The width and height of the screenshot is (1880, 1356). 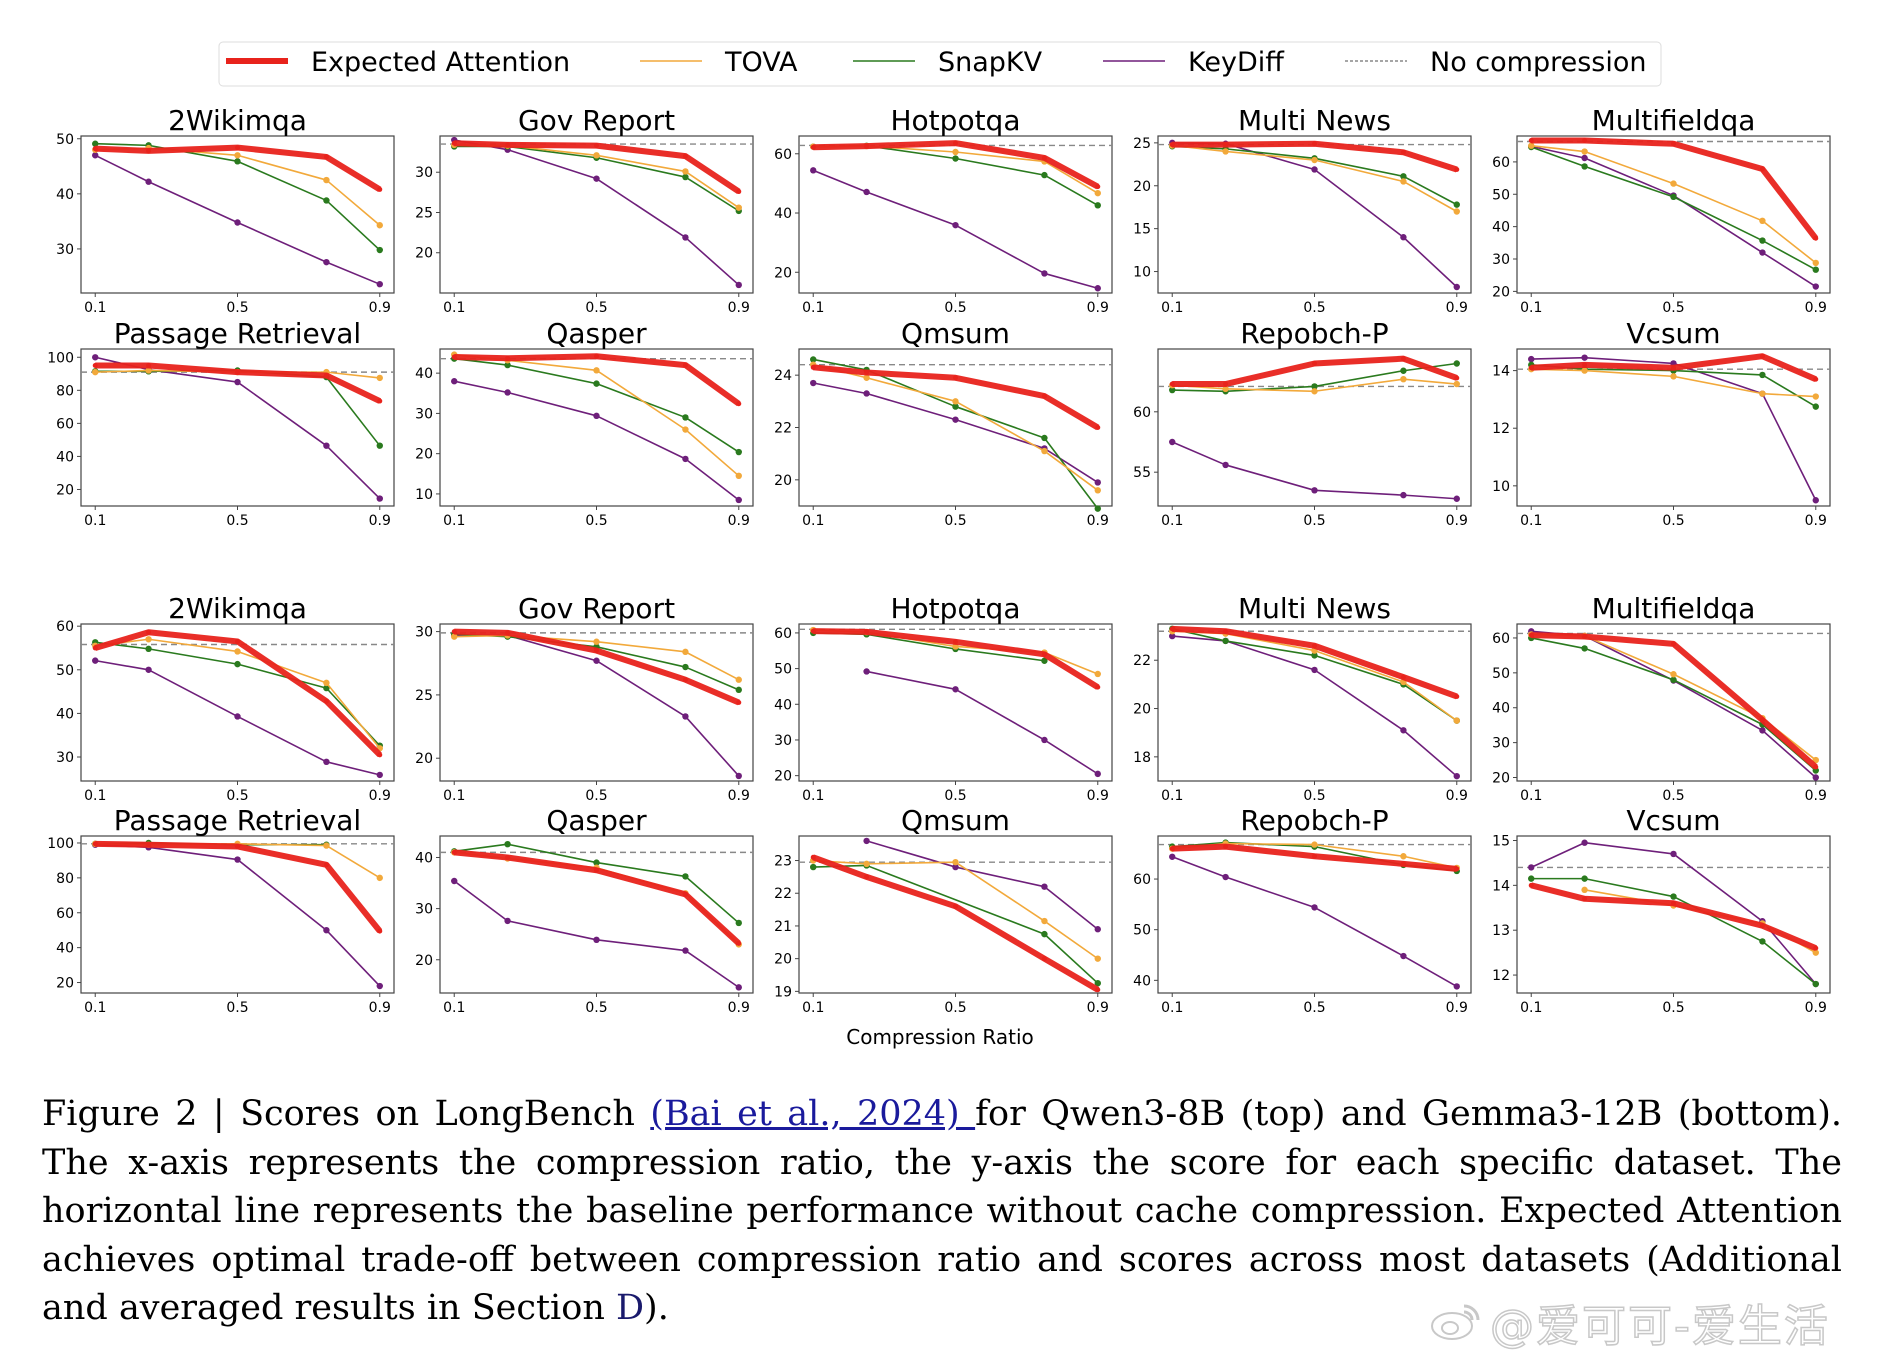 I want to click on series-tova, so click(x=955, y=909).